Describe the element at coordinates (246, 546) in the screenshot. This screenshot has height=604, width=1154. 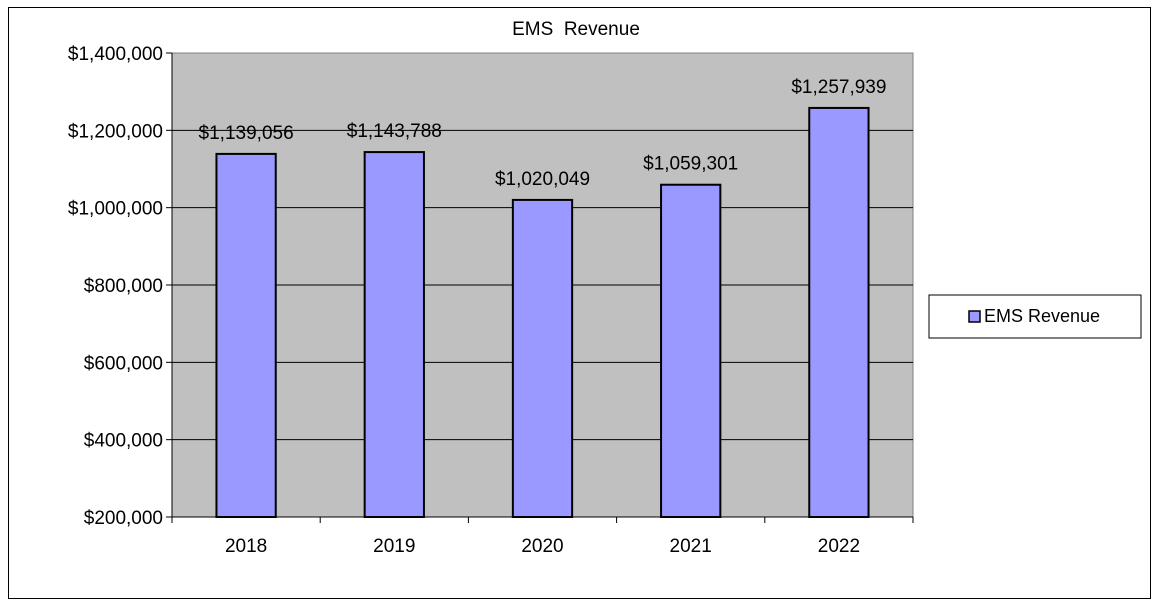
I see `x-tick-label-2018: 2018` at that location.